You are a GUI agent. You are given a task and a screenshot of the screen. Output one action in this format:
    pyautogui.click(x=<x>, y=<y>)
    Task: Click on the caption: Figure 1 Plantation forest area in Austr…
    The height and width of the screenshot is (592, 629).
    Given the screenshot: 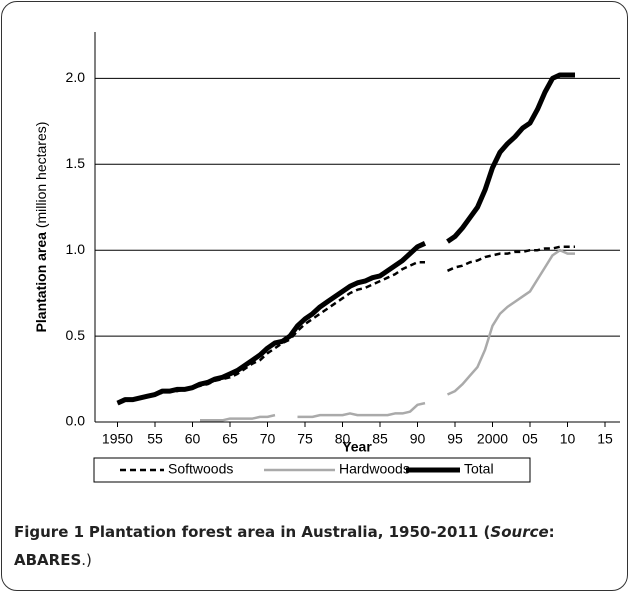 What is the action you would take?
    pyautogui.click(x=314, y=546)
    